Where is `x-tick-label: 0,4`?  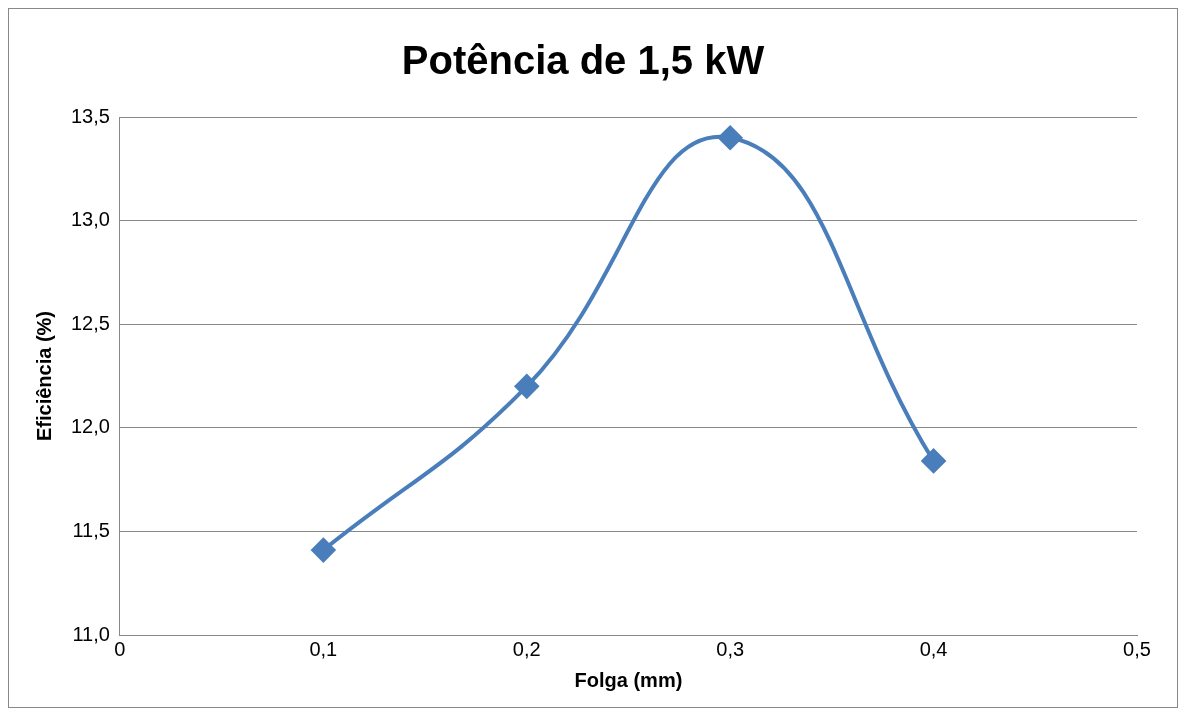
x-tick-label: 0,4 is located at coordinates (933, 648).